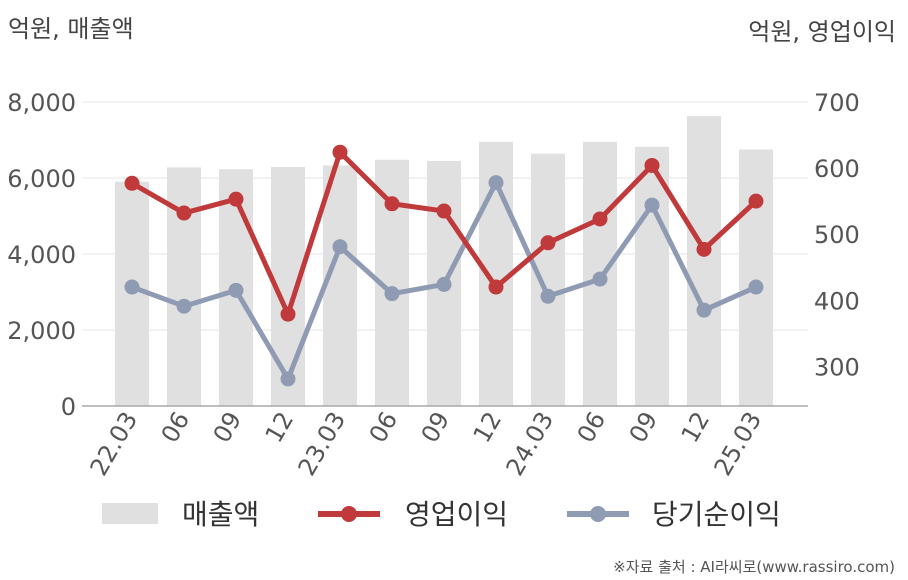 This screenshot has width=908, height=580. Describe the element at coordinates (837, 103) in the screenshot. I see `right-tick-label: 700` at that location.